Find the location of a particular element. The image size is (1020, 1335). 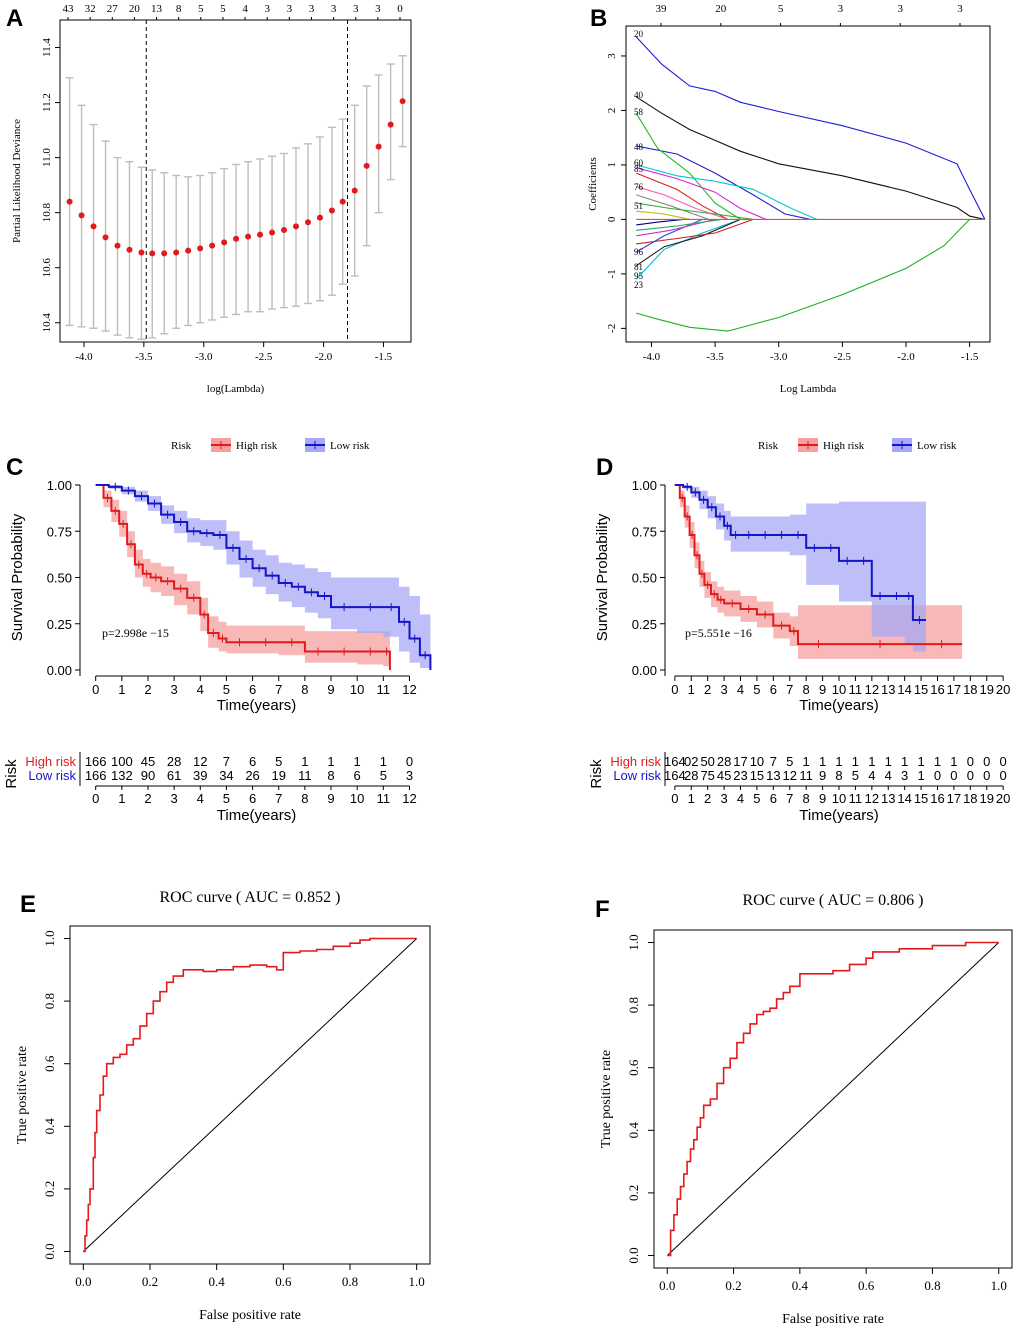

y-axis-label: Survival Probability is located at coordinates (602, 577).